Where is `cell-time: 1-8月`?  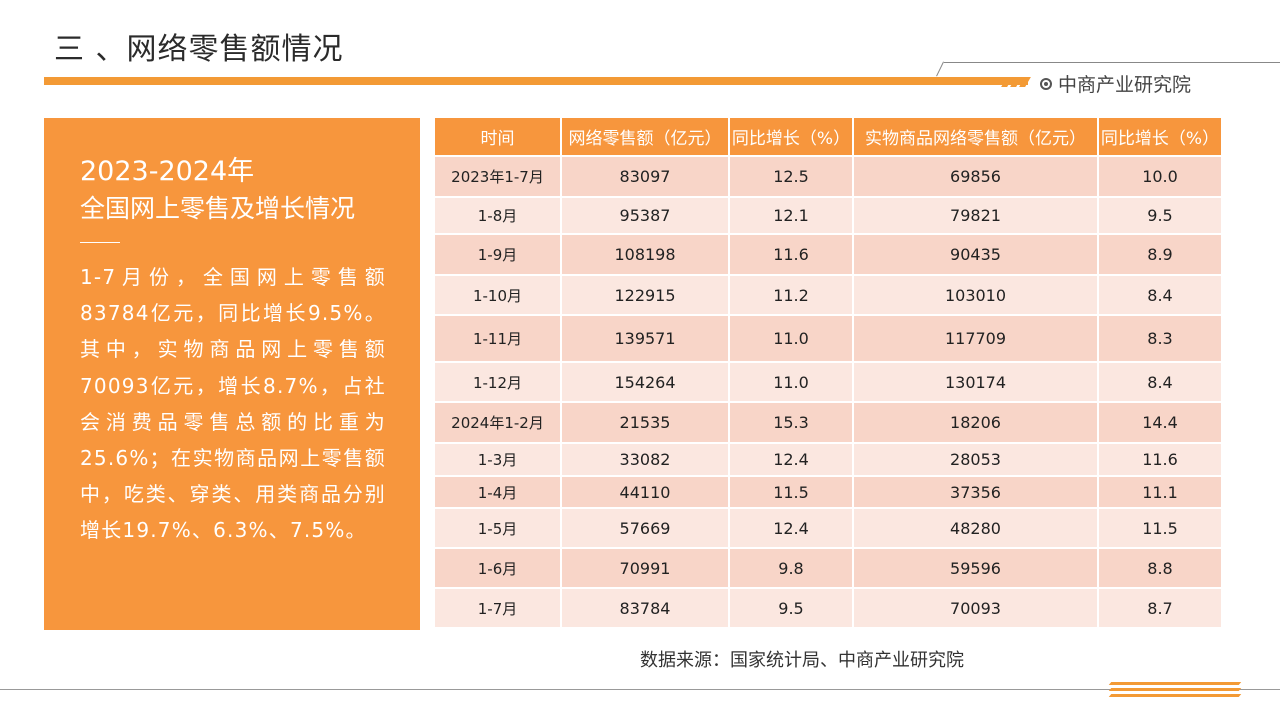 cell-time: 1-8月 is located at coordinates (498, 216).